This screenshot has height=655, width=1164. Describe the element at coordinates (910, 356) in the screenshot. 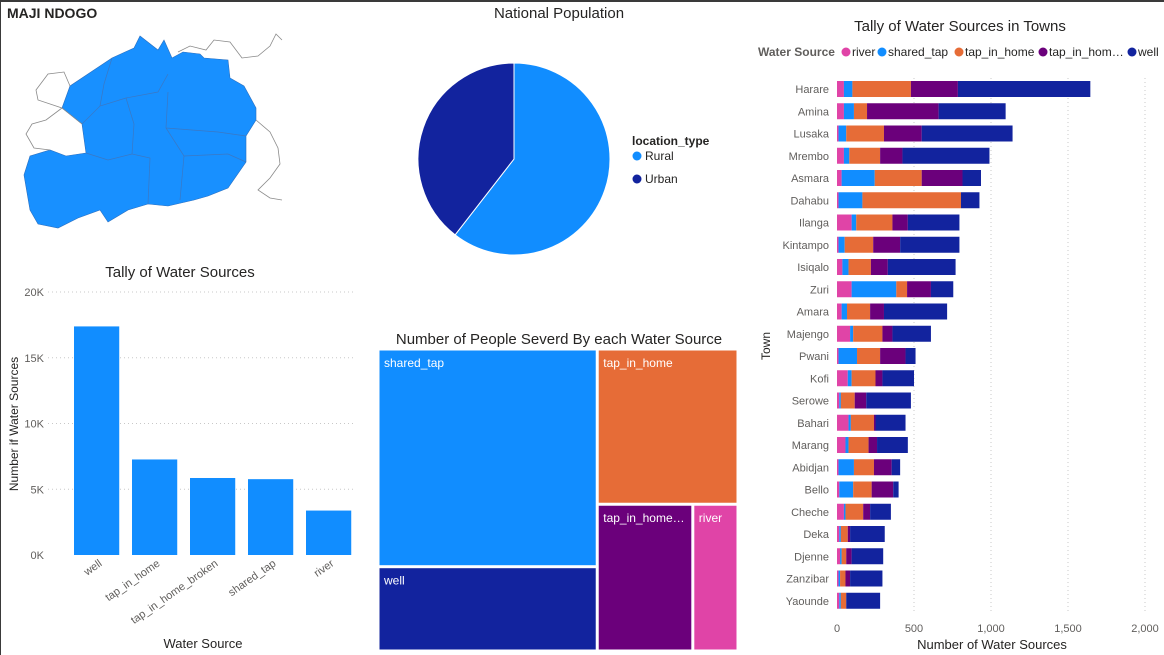

I see `towns-bar-pwani-well` at that location.